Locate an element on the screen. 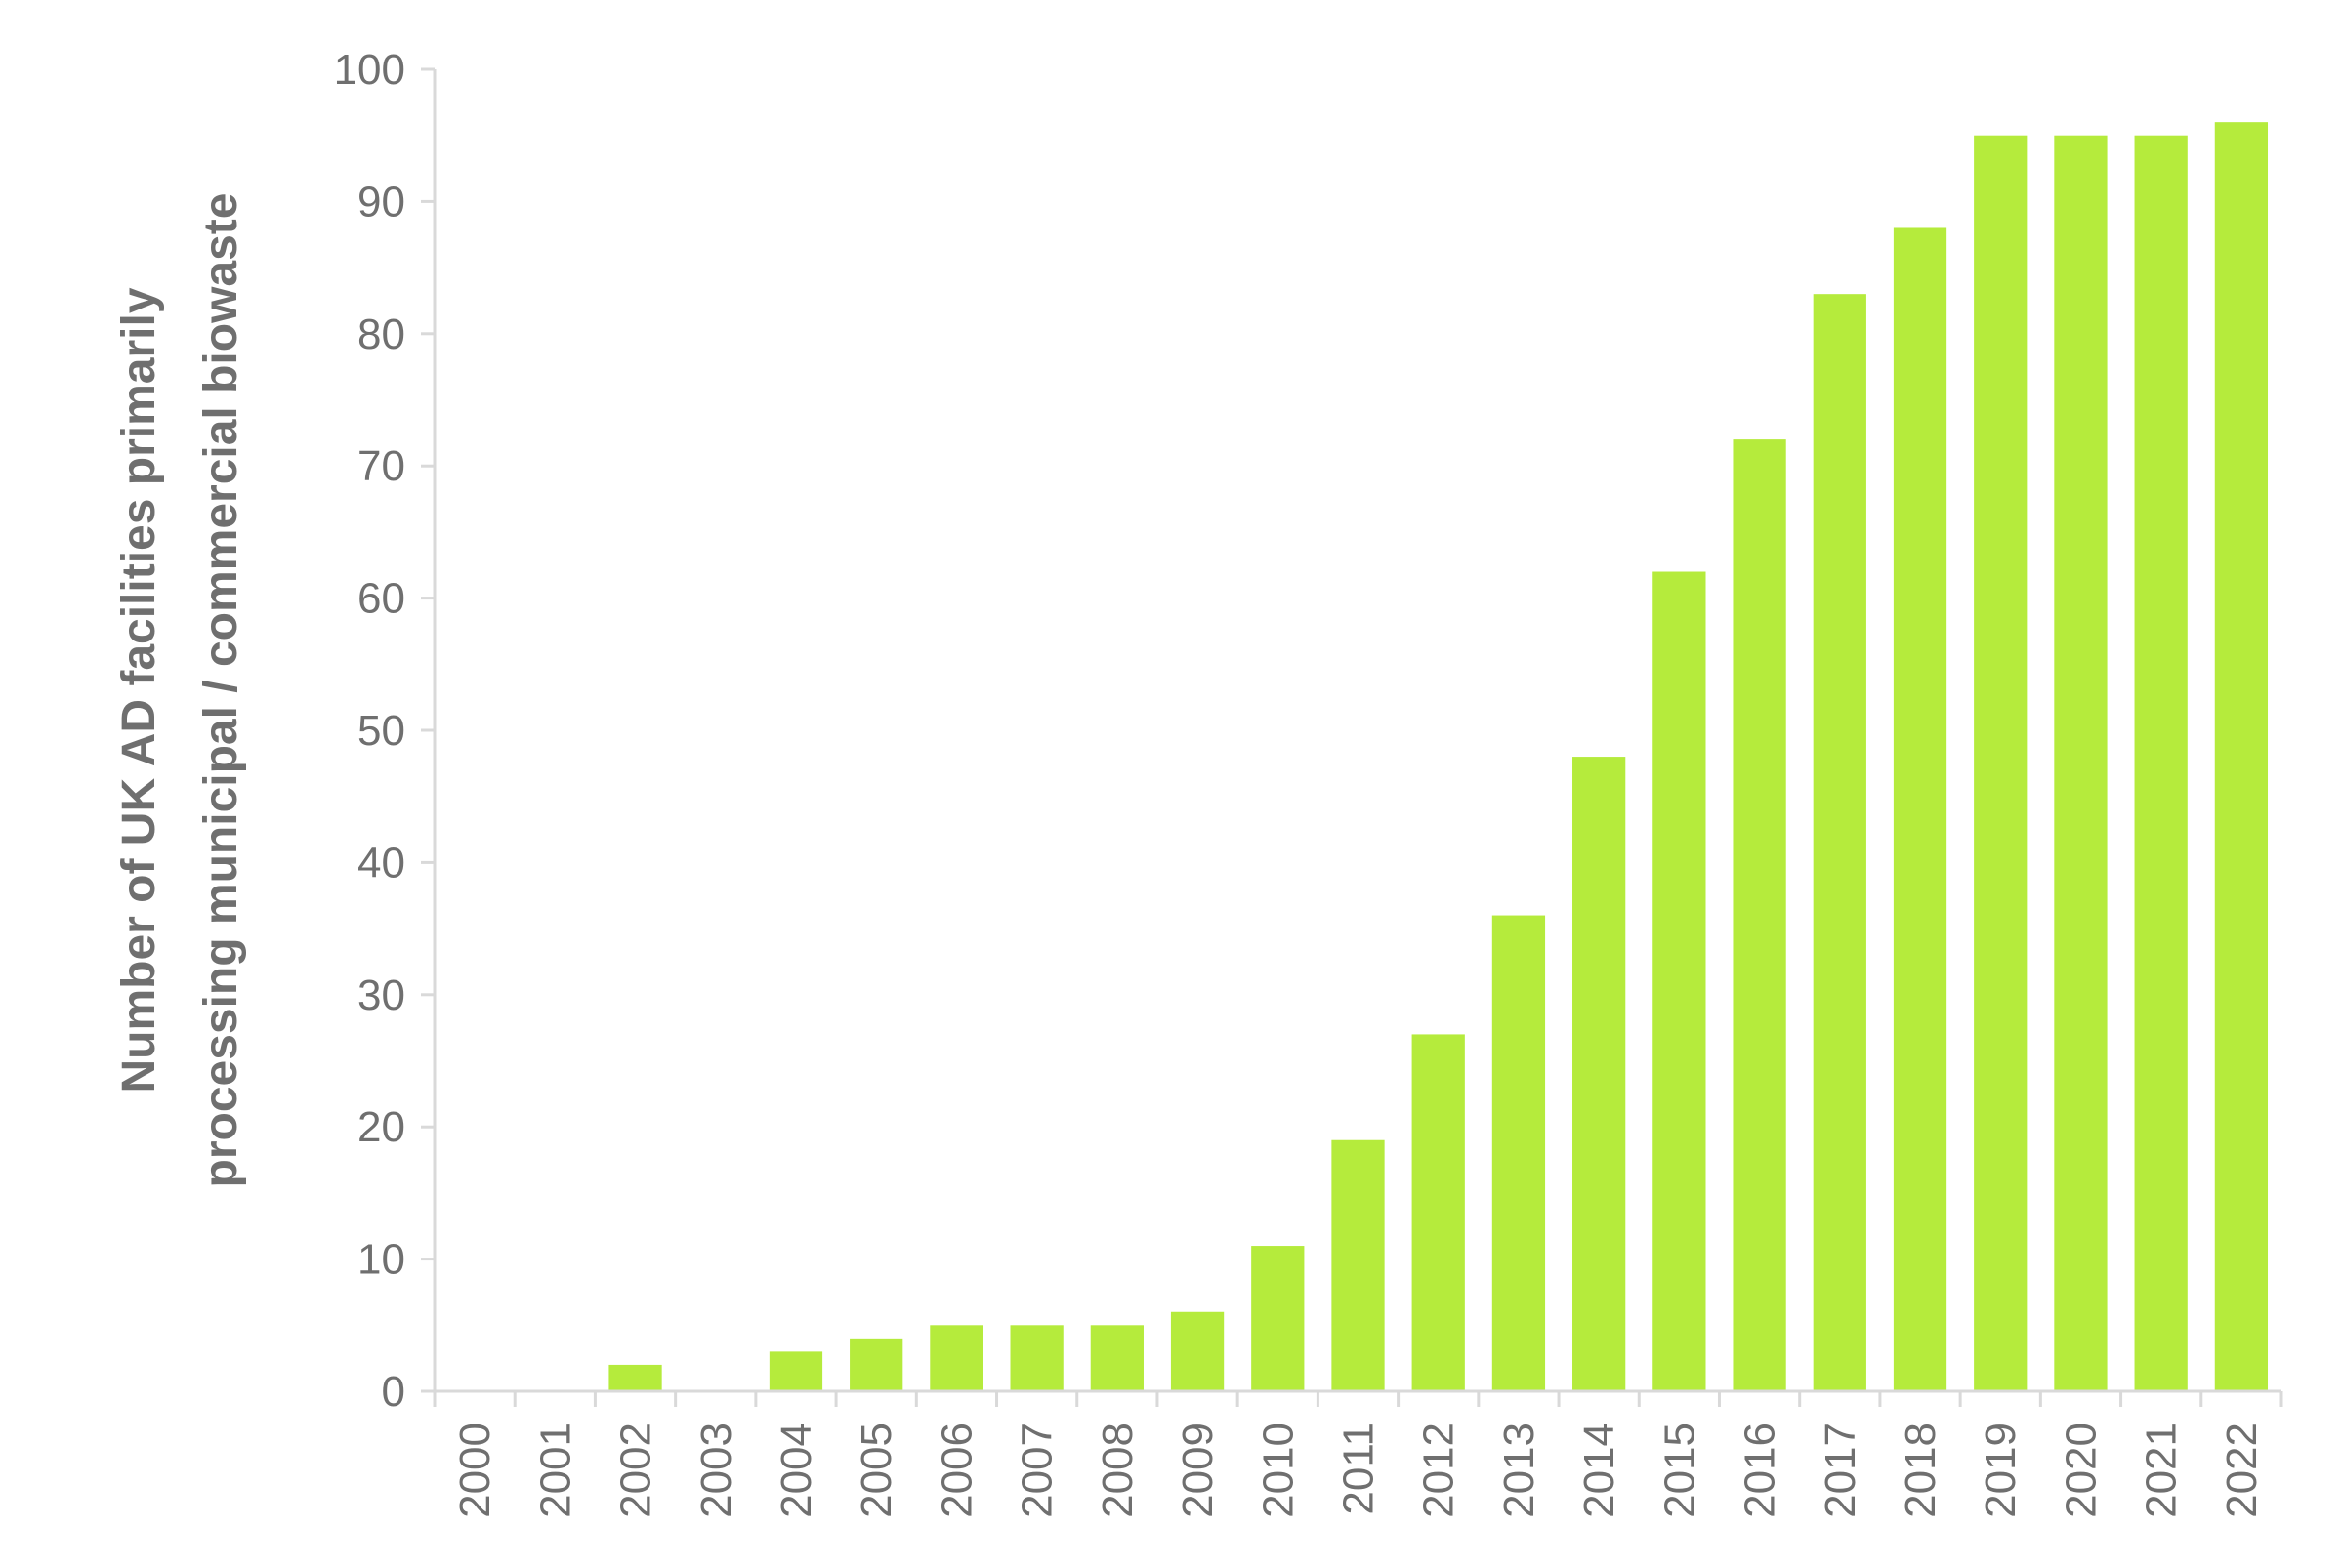  x-tick-label-2008: 2008 is located at coordinates (1118, 1470).